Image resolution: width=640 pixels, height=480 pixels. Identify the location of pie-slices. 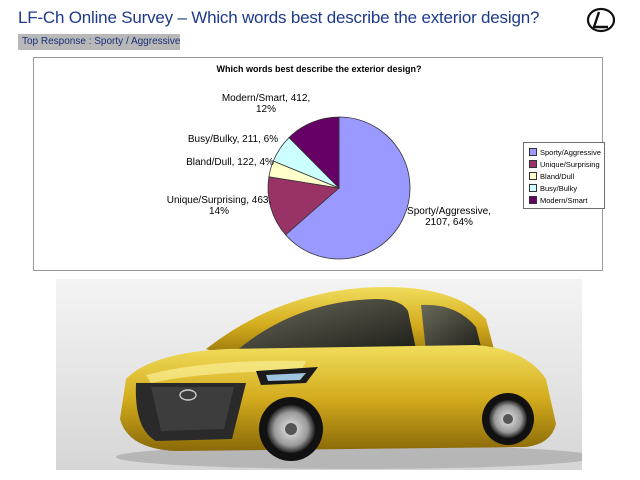
(339, 188).